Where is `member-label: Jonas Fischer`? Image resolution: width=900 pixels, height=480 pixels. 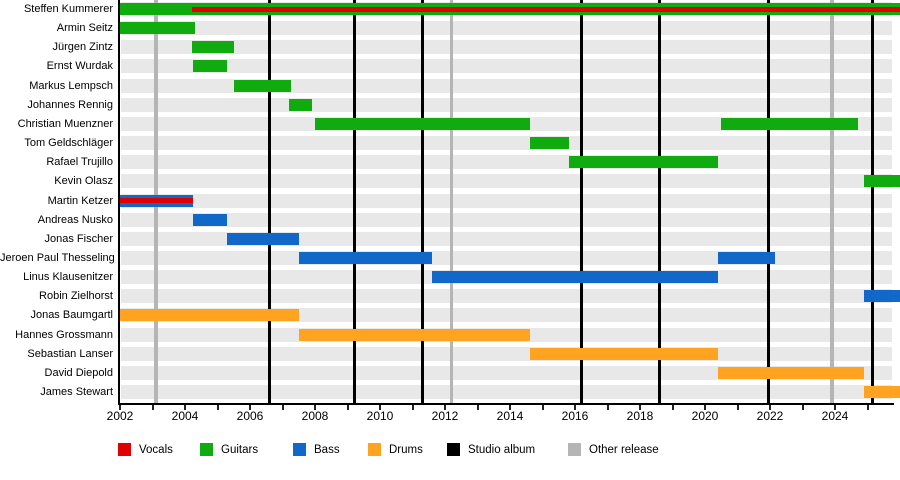
member-label: Jonas Fischer is located at coordinates (78, 238).